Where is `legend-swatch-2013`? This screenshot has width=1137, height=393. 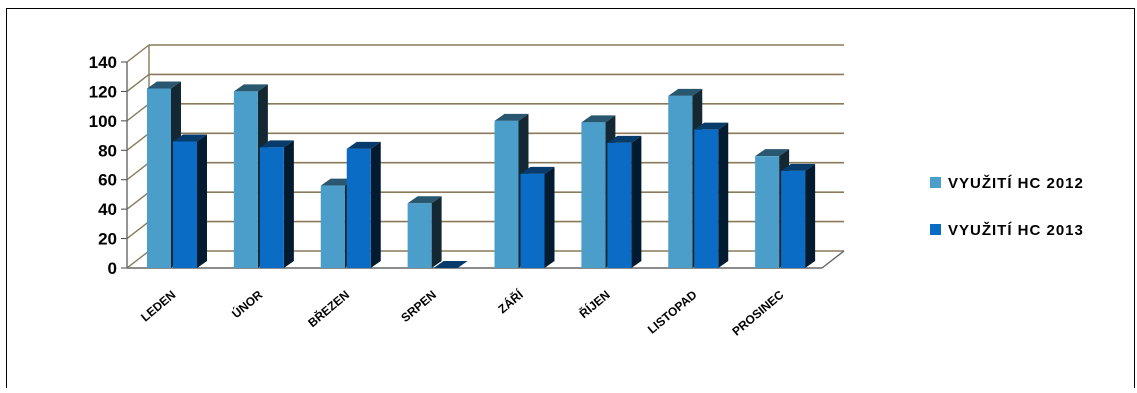 legend-swatch-2013 is located at coordinates (935, 229).